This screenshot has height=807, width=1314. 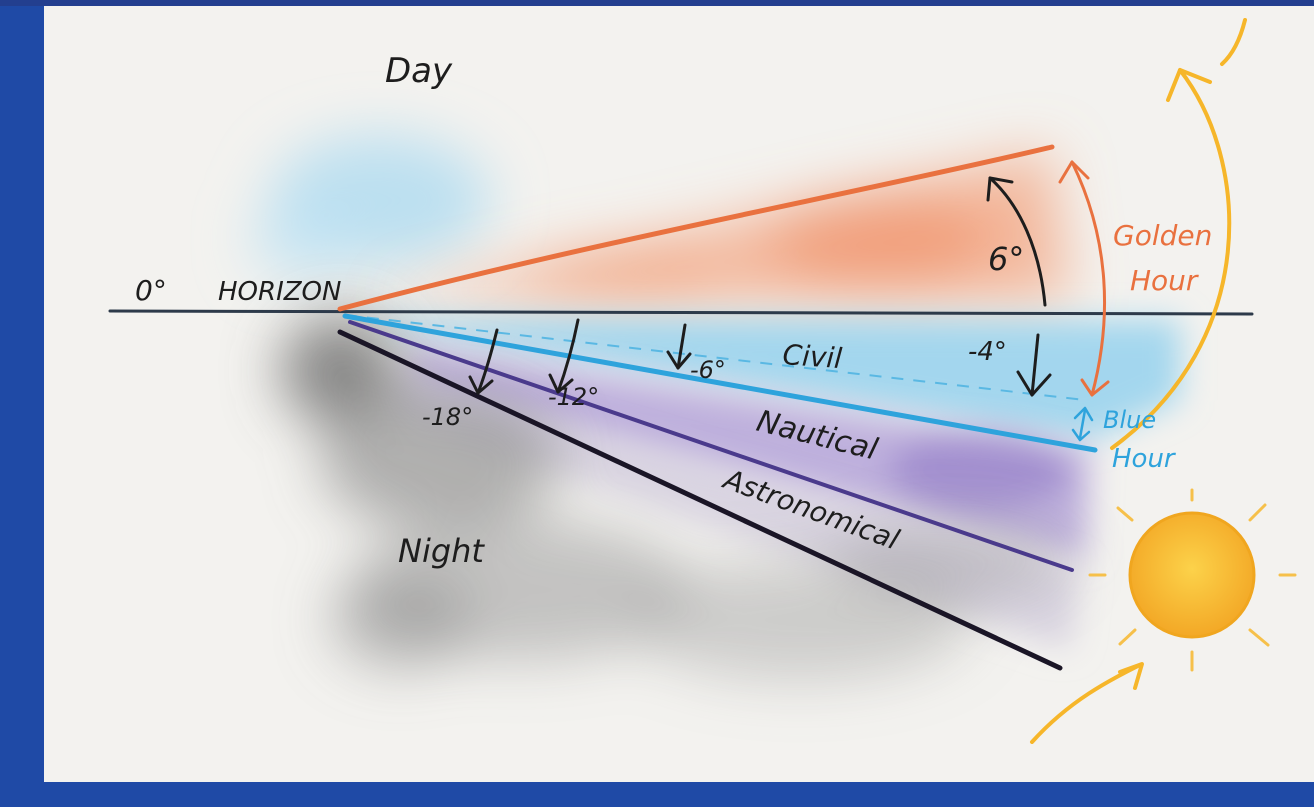 What do you see at coordinates (1144, 459) in the screenshot?
I see `blue-hour-label-line2: Hour` at bounding box center [1144, 459].